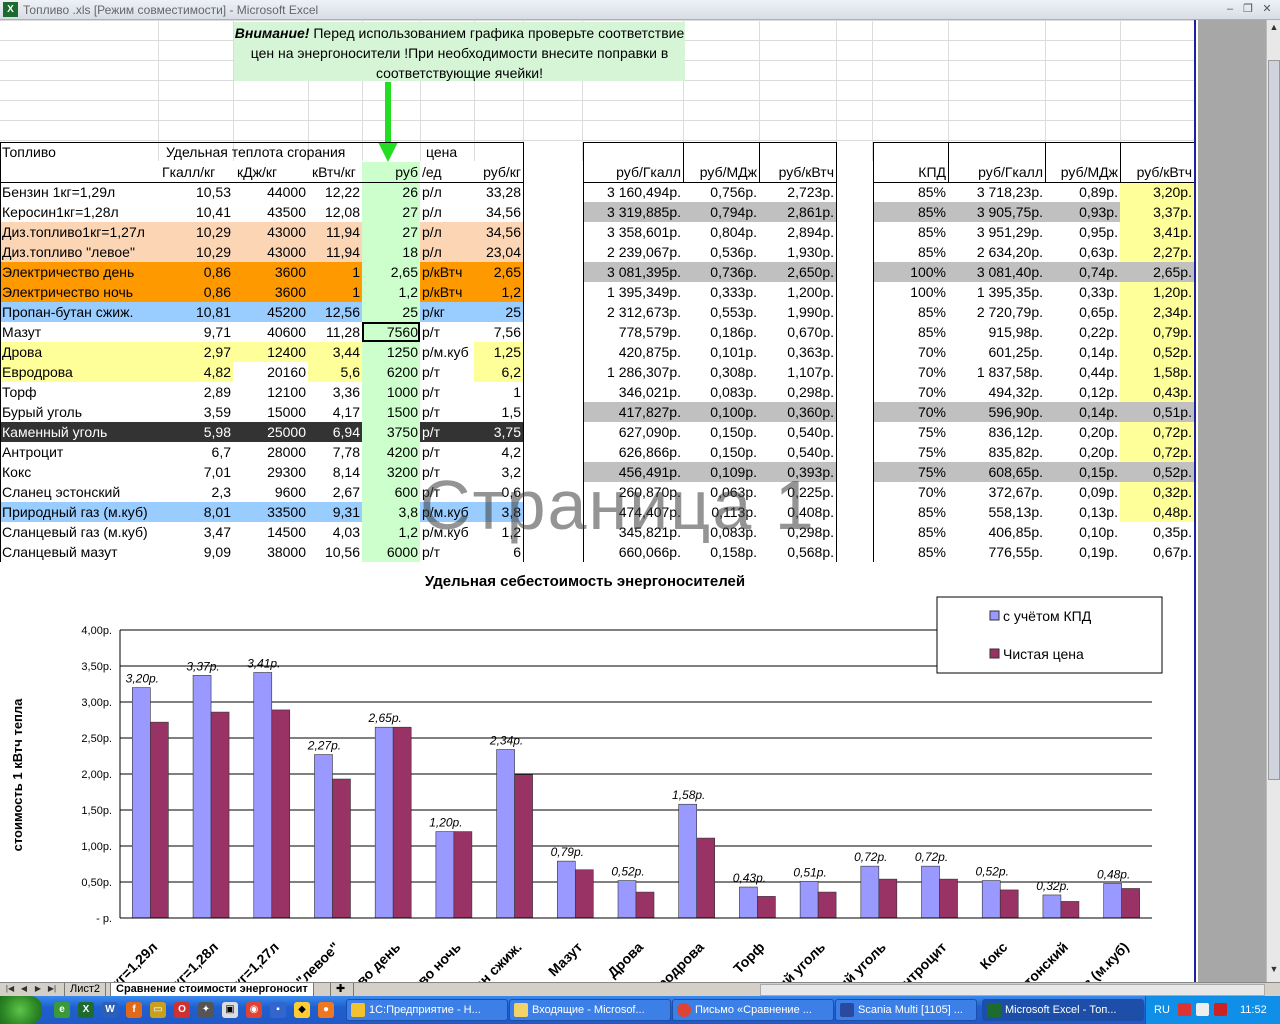 The height and width of the screenshot is (1024, 1280). I want to click on cell-kwt: 5,6, so click(335, 372).